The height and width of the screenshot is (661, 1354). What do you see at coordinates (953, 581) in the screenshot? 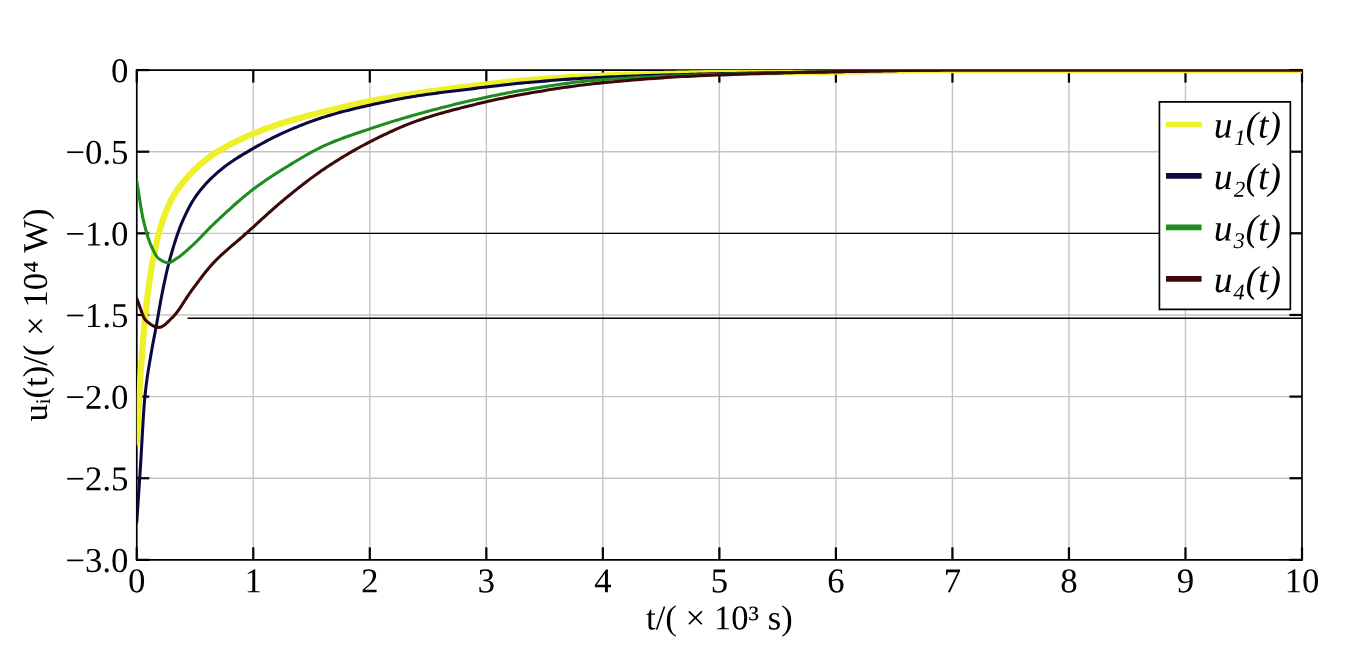
I see `x-tick-label: 7` at bounding box center [953, 581].